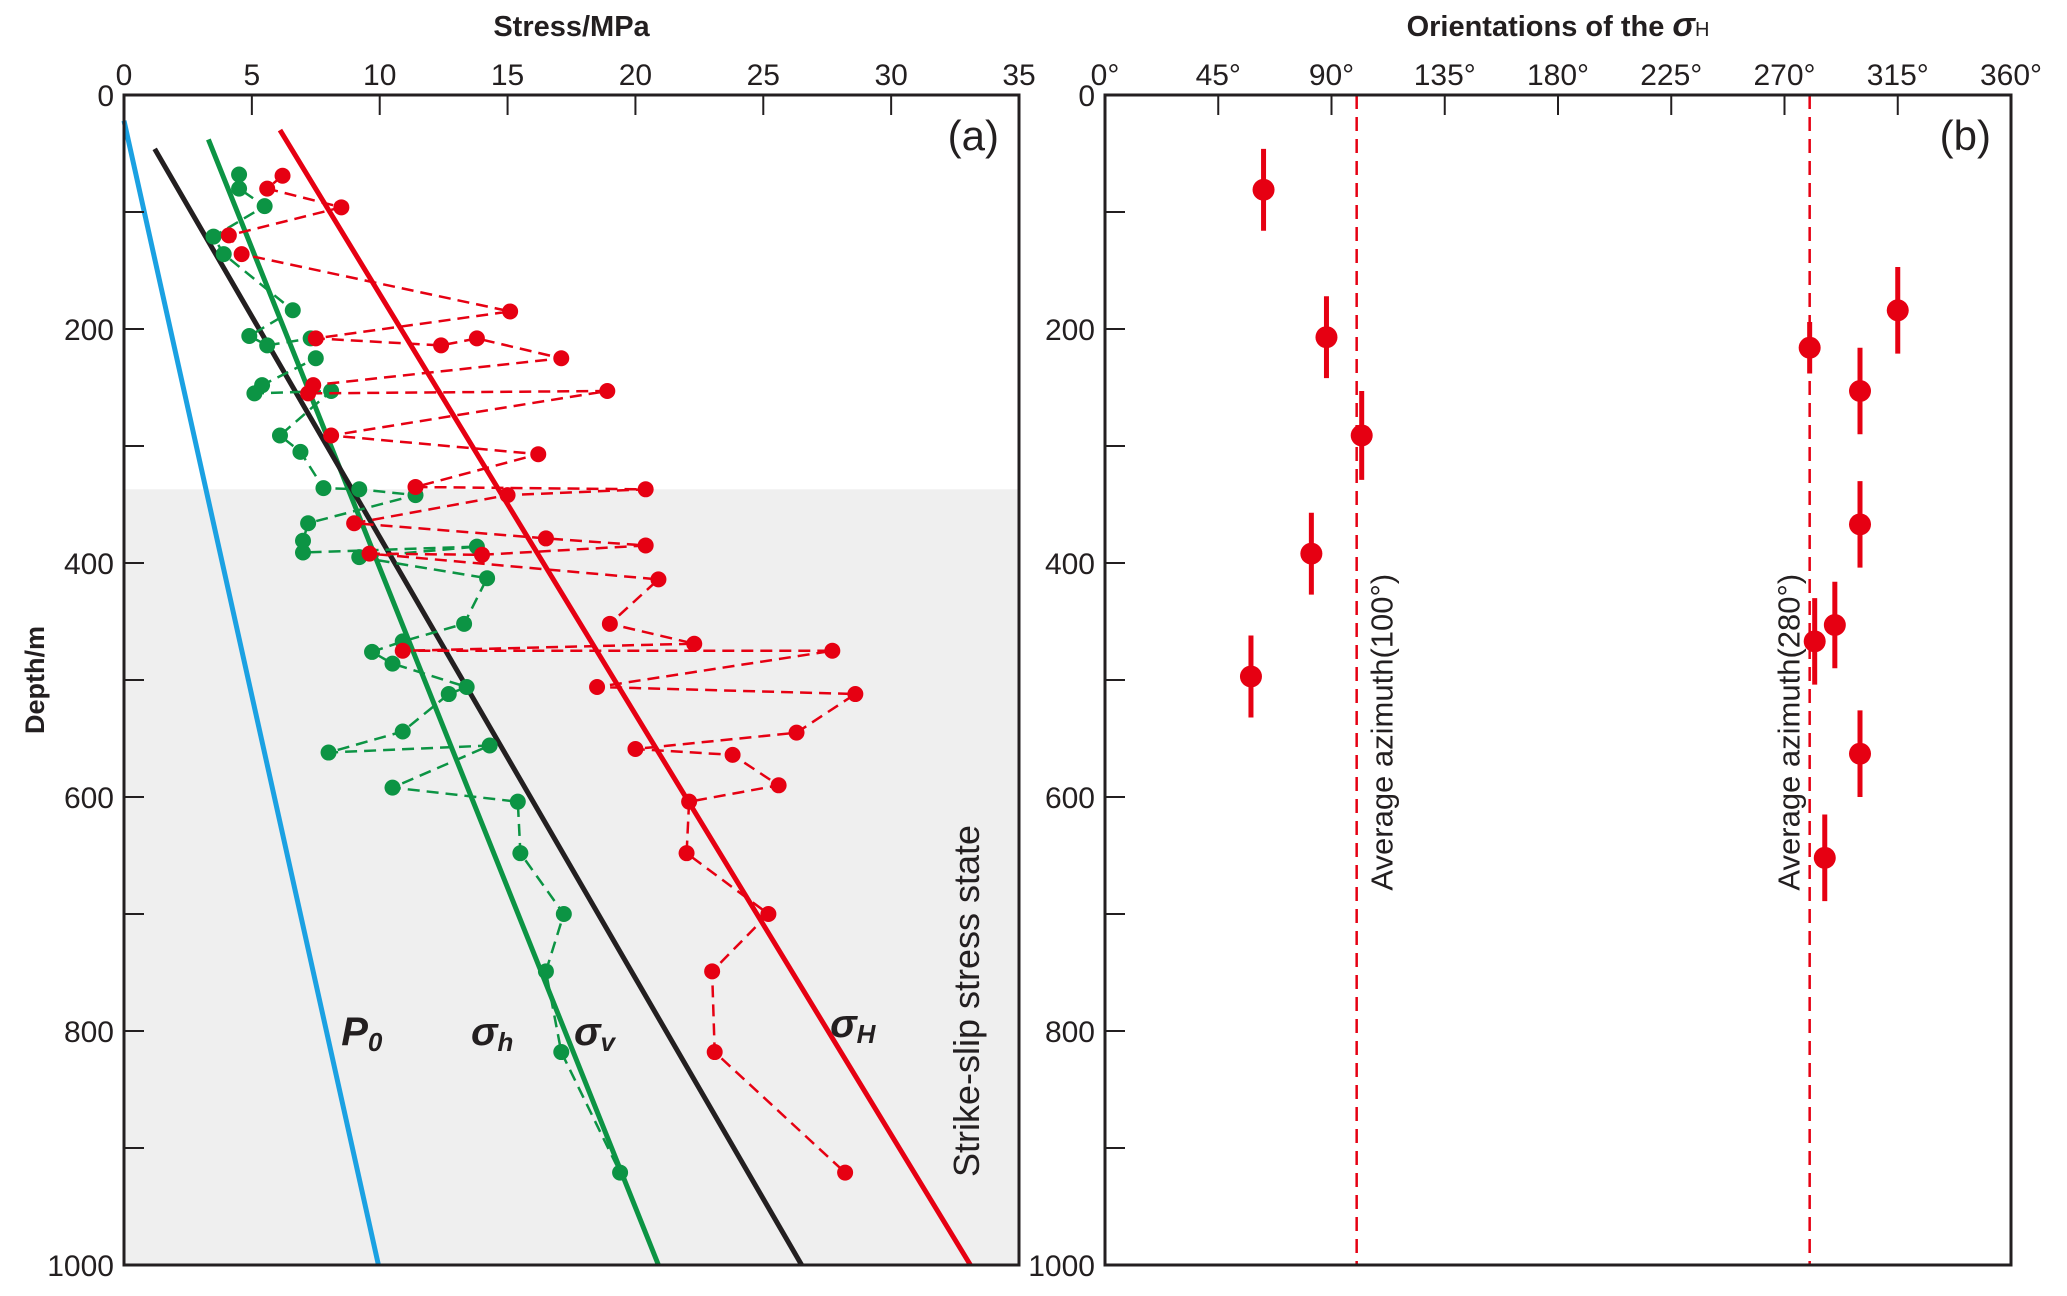 The image size is (2067, 1296). Describe the element at coordinates (506, 1042) in the screenshot. I see `trend-label-sub: h` at that location.